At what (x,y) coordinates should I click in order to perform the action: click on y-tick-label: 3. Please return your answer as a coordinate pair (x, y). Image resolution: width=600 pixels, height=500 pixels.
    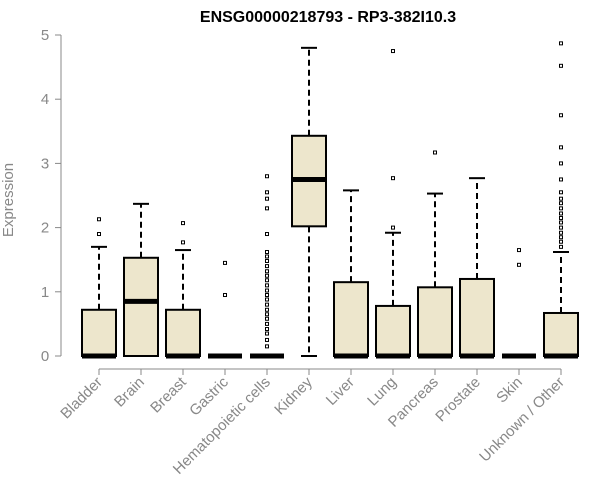
    Looking at the image, I should click on (45, 163).